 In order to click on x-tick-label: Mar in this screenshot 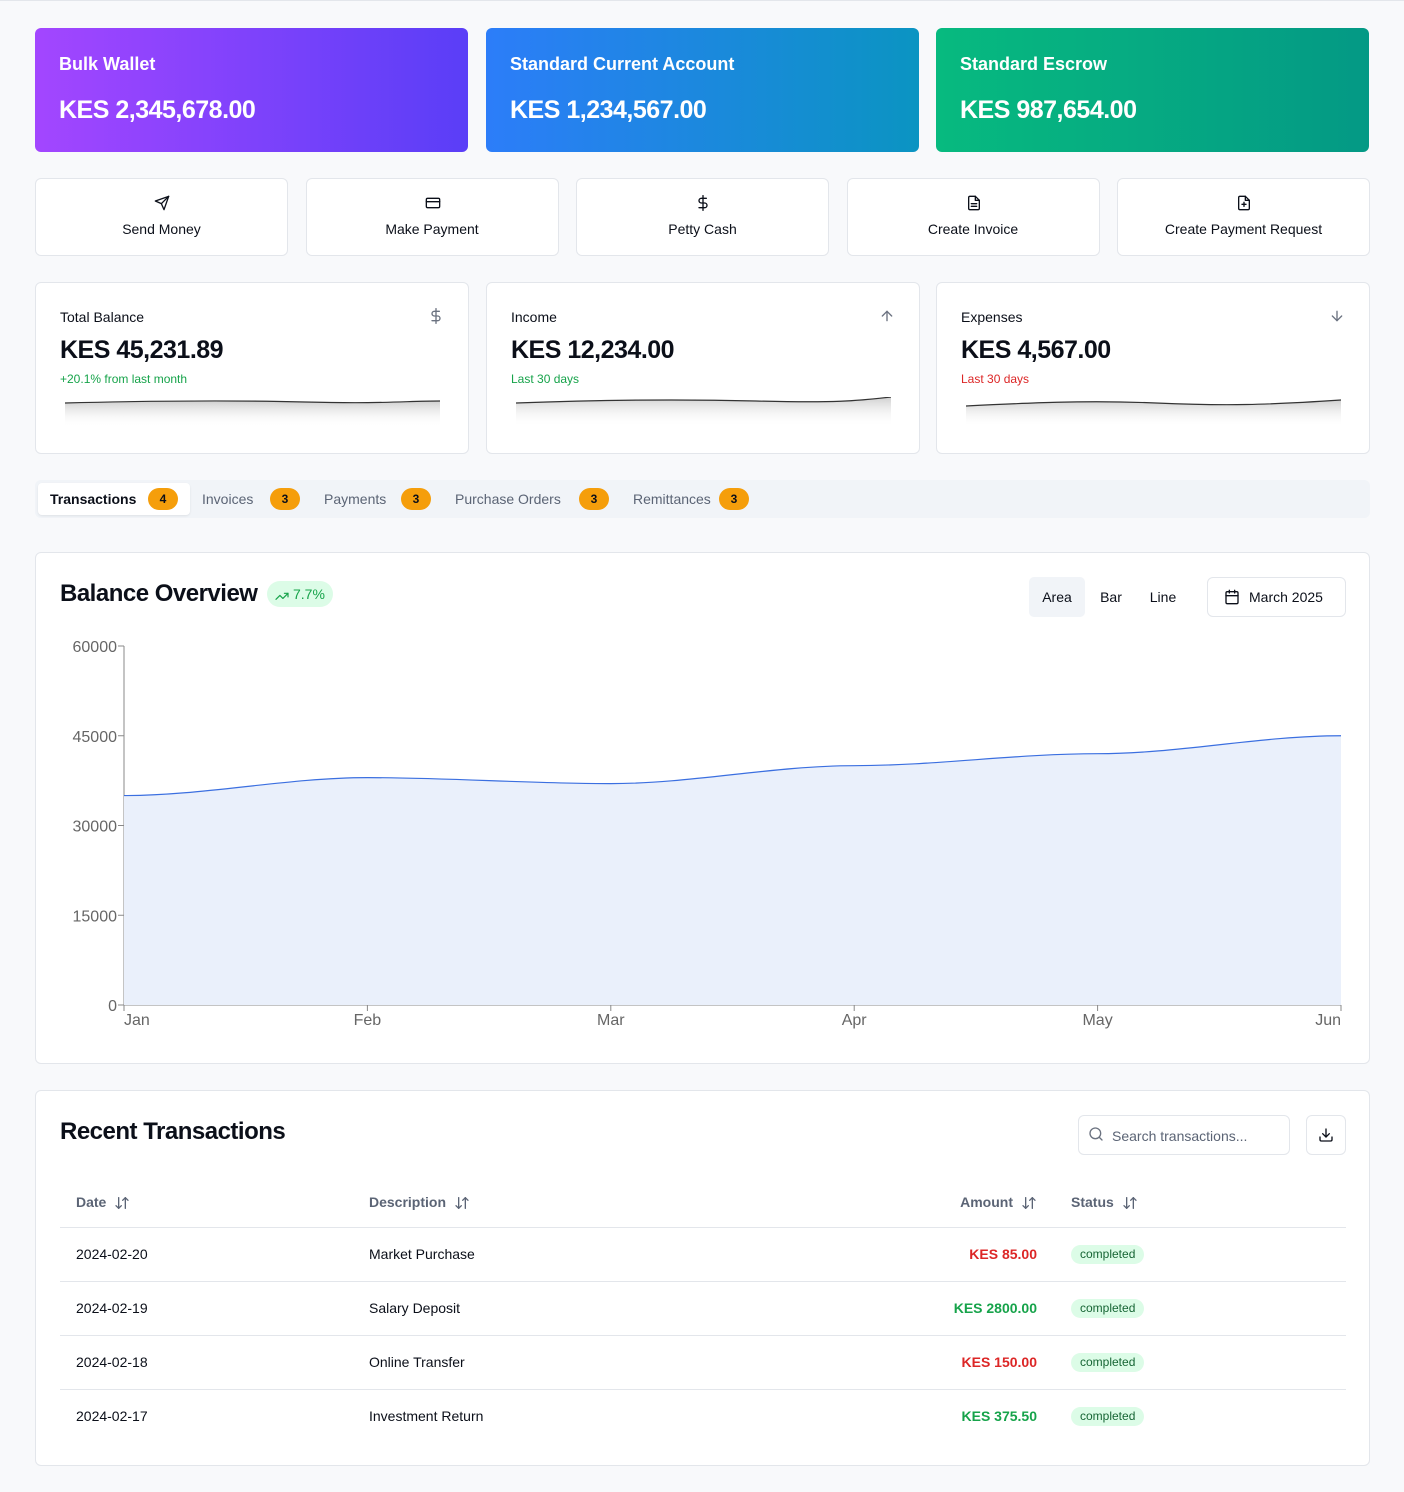, I will do `click(611, 1020)`.